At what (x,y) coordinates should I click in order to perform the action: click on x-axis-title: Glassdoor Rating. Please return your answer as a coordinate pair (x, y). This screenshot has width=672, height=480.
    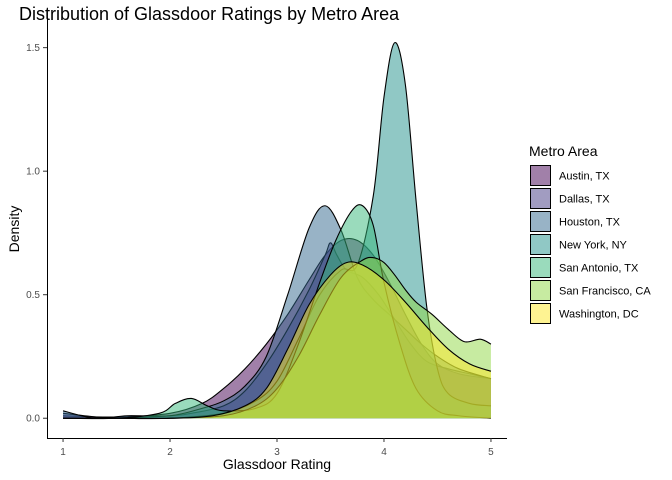
    Looking at the image, I should click on (277, 464).